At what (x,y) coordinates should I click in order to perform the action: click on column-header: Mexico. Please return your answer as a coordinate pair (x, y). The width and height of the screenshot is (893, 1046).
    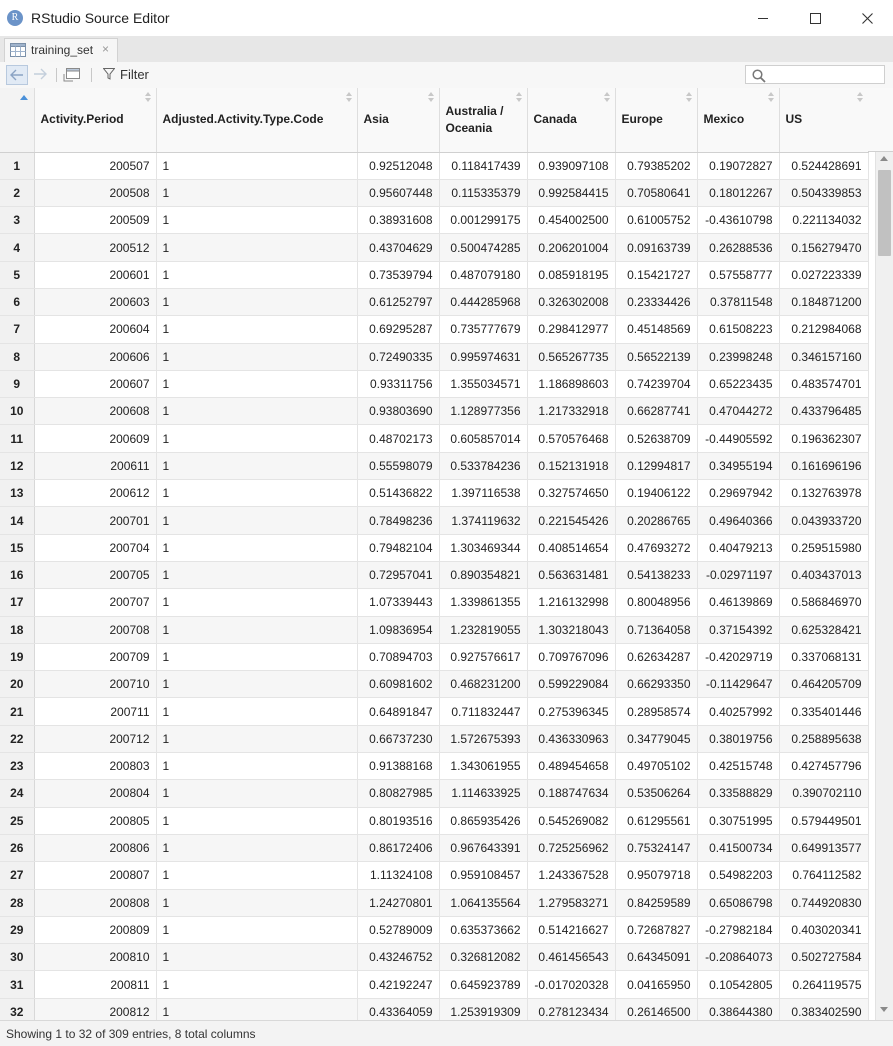
    Looking at the image, I should click on (738, 120).